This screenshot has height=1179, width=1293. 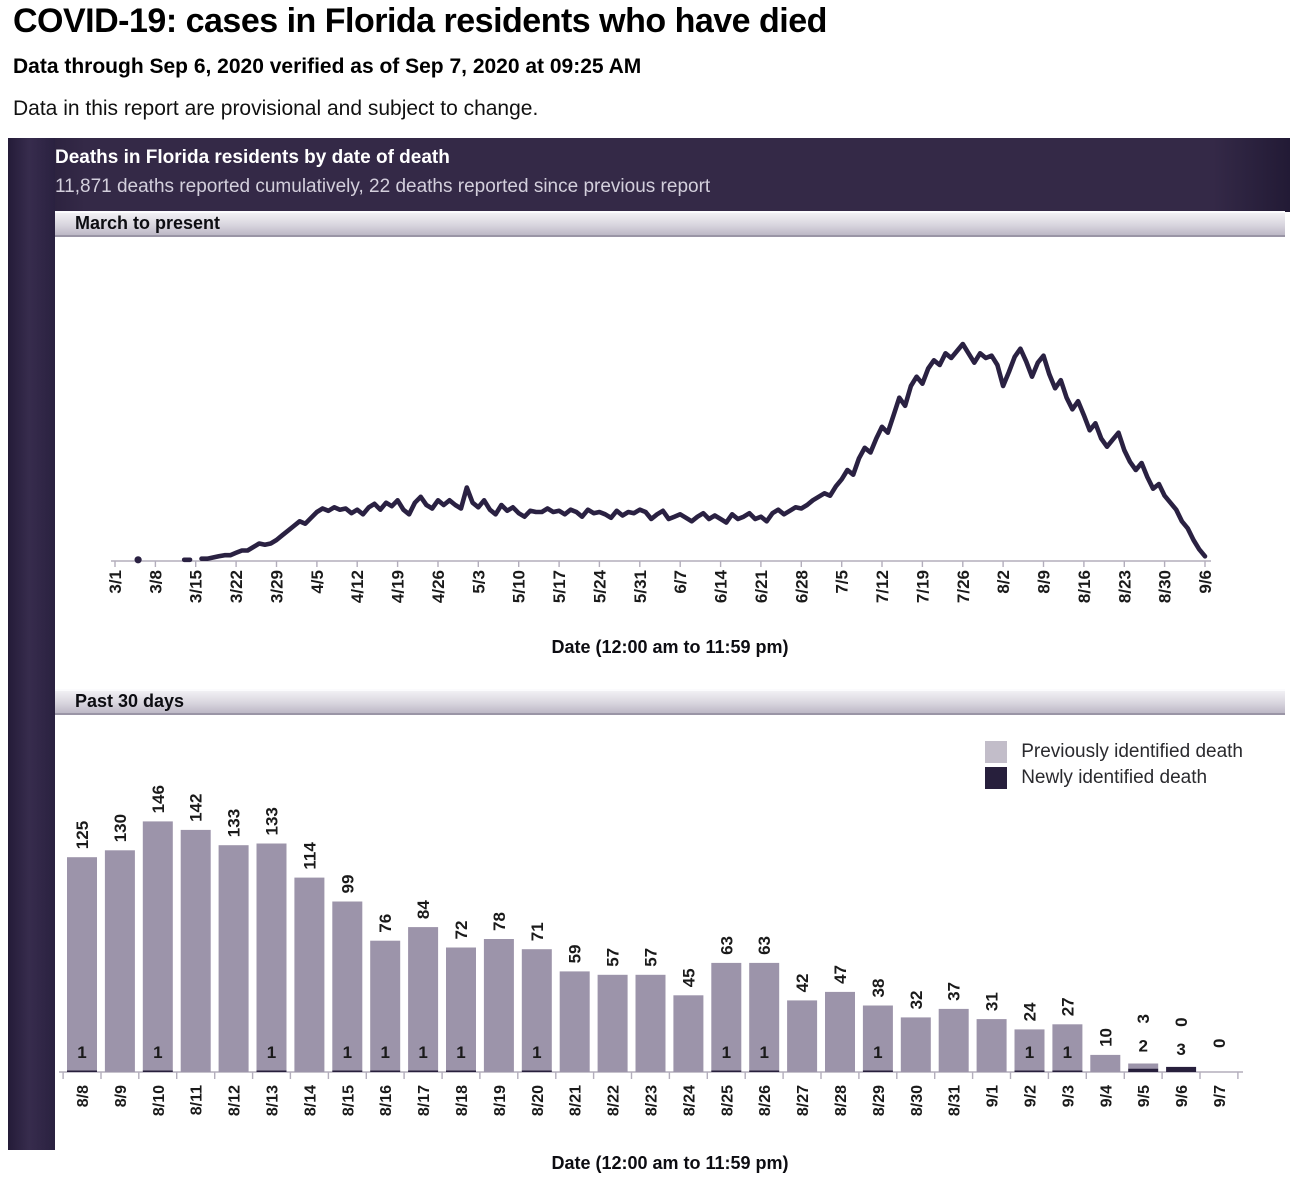 What do you see at coordinates (963, 586) in the screenshot?
I see `svg-text: 7/26` at bounding box center [963, 586].